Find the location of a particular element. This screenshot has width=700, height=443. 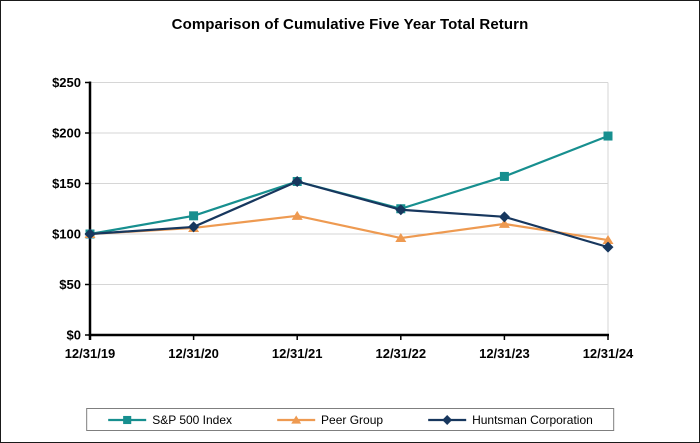

x-tick-label: 12/31/23 is located at coordinates (504, 353).